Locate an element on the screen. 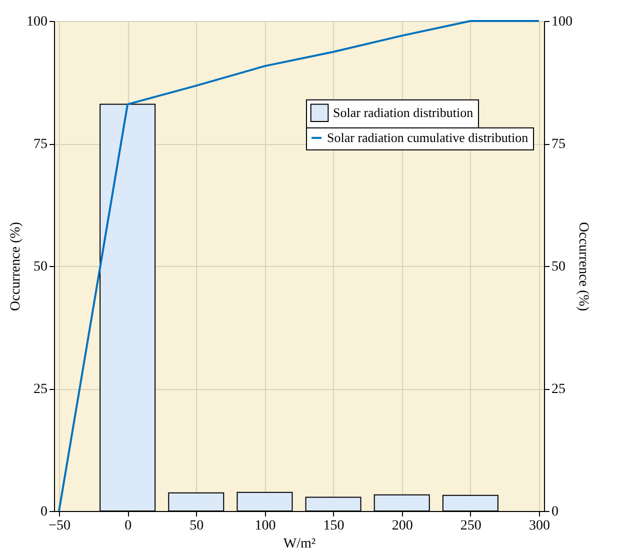 The width and height of the screenshot is (624, 557). y2-axis-title: Occurrence (%) is located at coordinates (583, 267).